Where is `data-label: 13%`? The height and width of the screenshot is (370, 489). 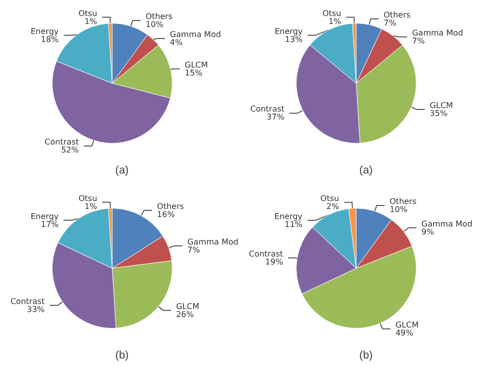 data-label: 13% is located at coordinates (294, 39).